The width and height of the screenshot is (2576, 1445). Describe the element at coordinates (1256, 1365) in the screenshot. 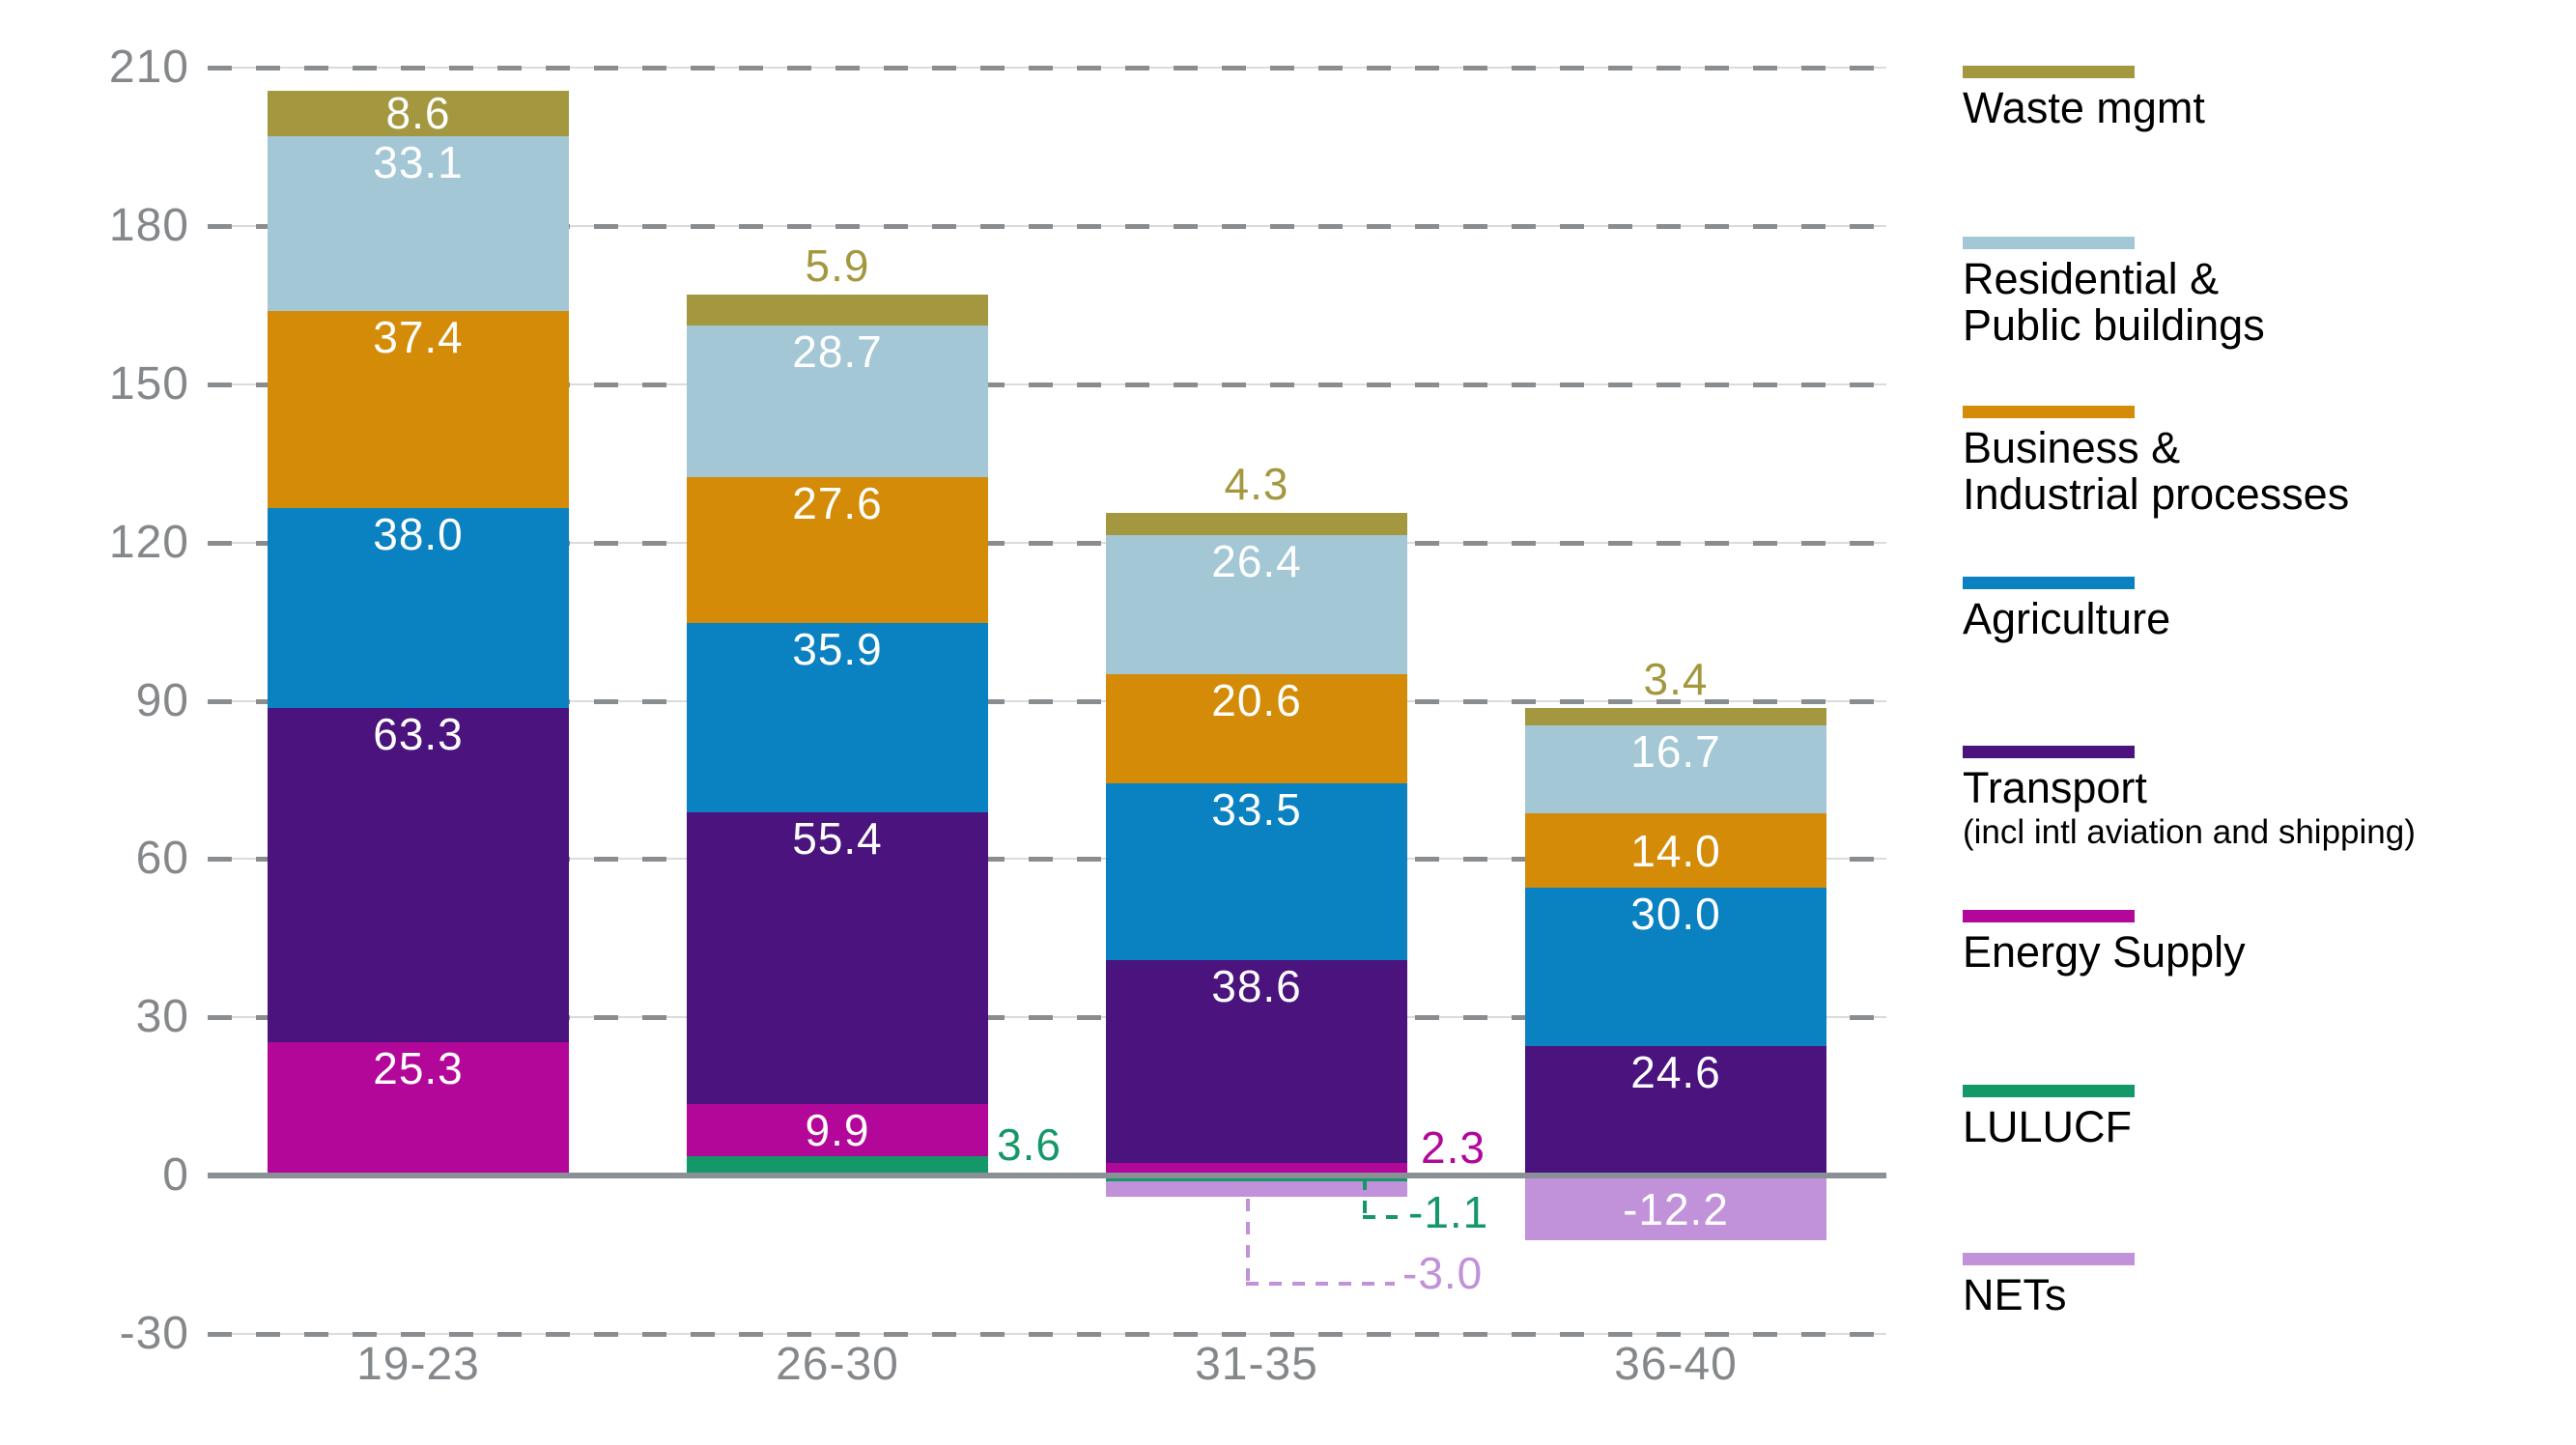

I see `x-axis-label-31-35: 31-35` at that location.